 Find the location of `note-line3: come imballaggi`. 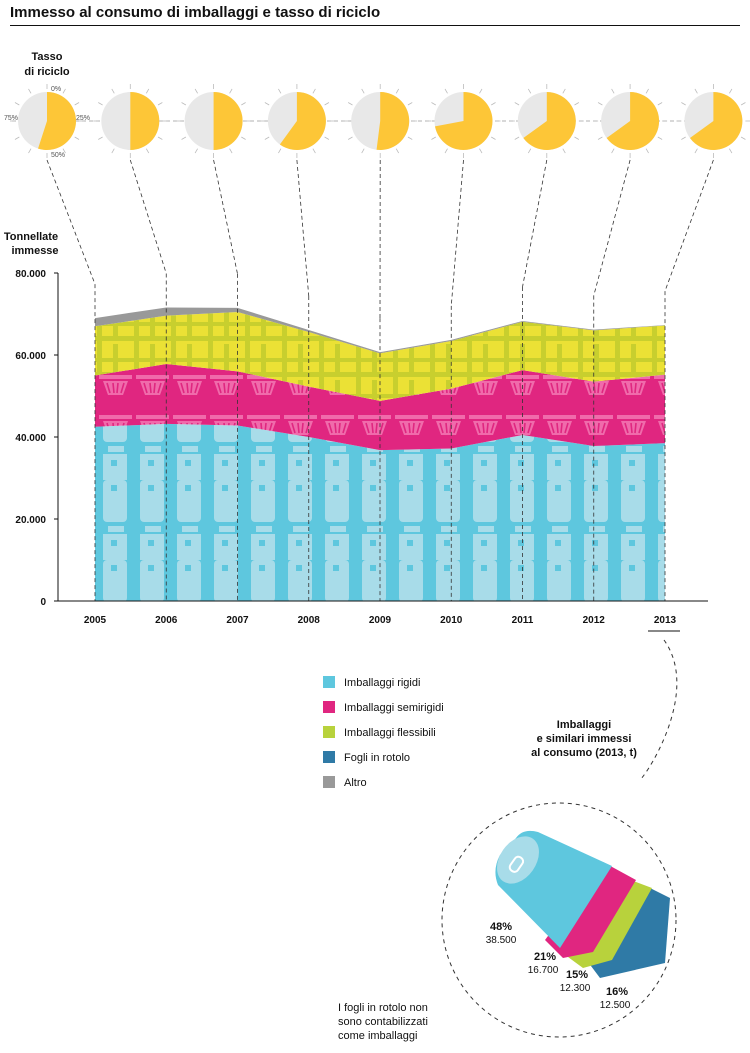

note-line3: come imballaggi is located at coordinates (377, 1036).